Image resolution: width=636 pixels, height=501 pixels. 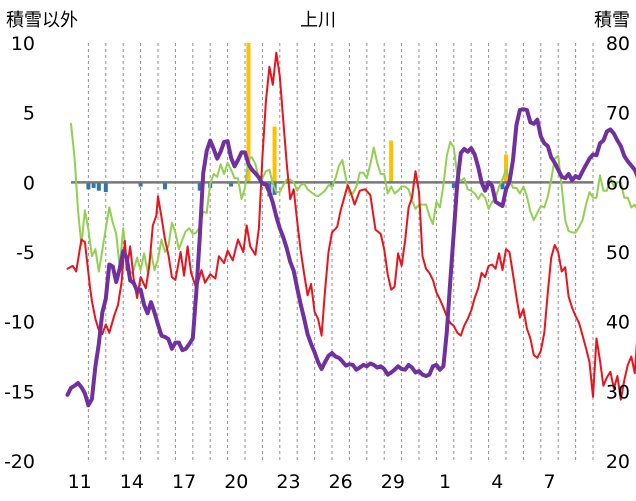 I want to click on right-y-tick-label: 80, so click(x=618, y=44).